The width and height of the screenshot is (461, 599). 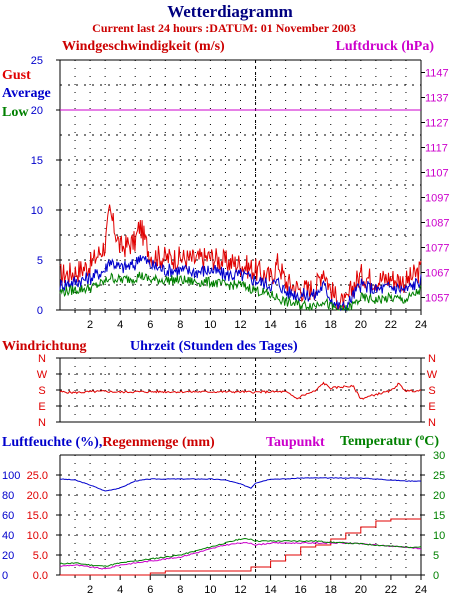 What do you see at coordinates (40, 311) in the screenshot?
I see `y-tick-label-wind: 0` at bounding box center [40, 311].